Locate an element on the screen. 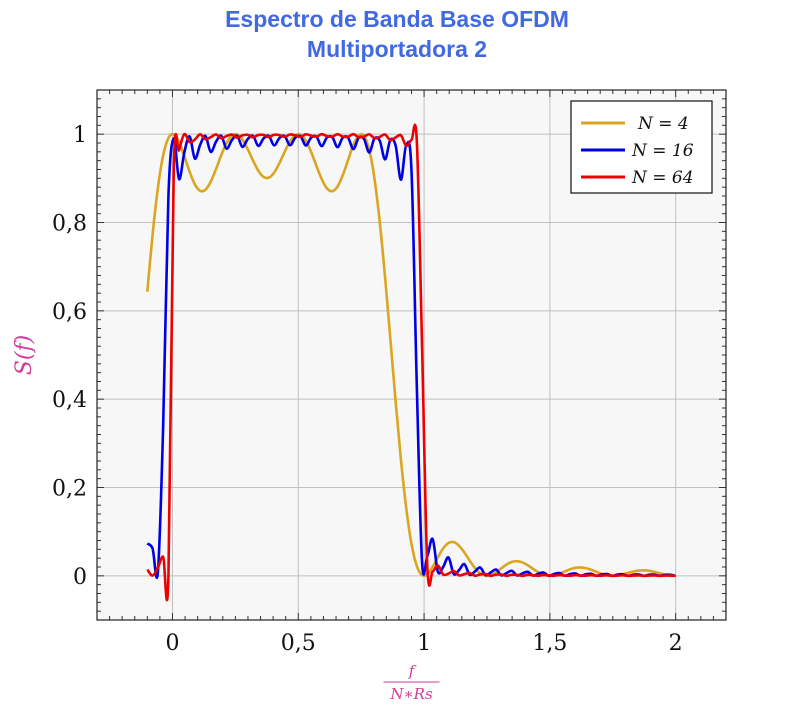 This screenshot has width=794, height=711. y-axis-label: S(f) is located at coordinates (24, 355).